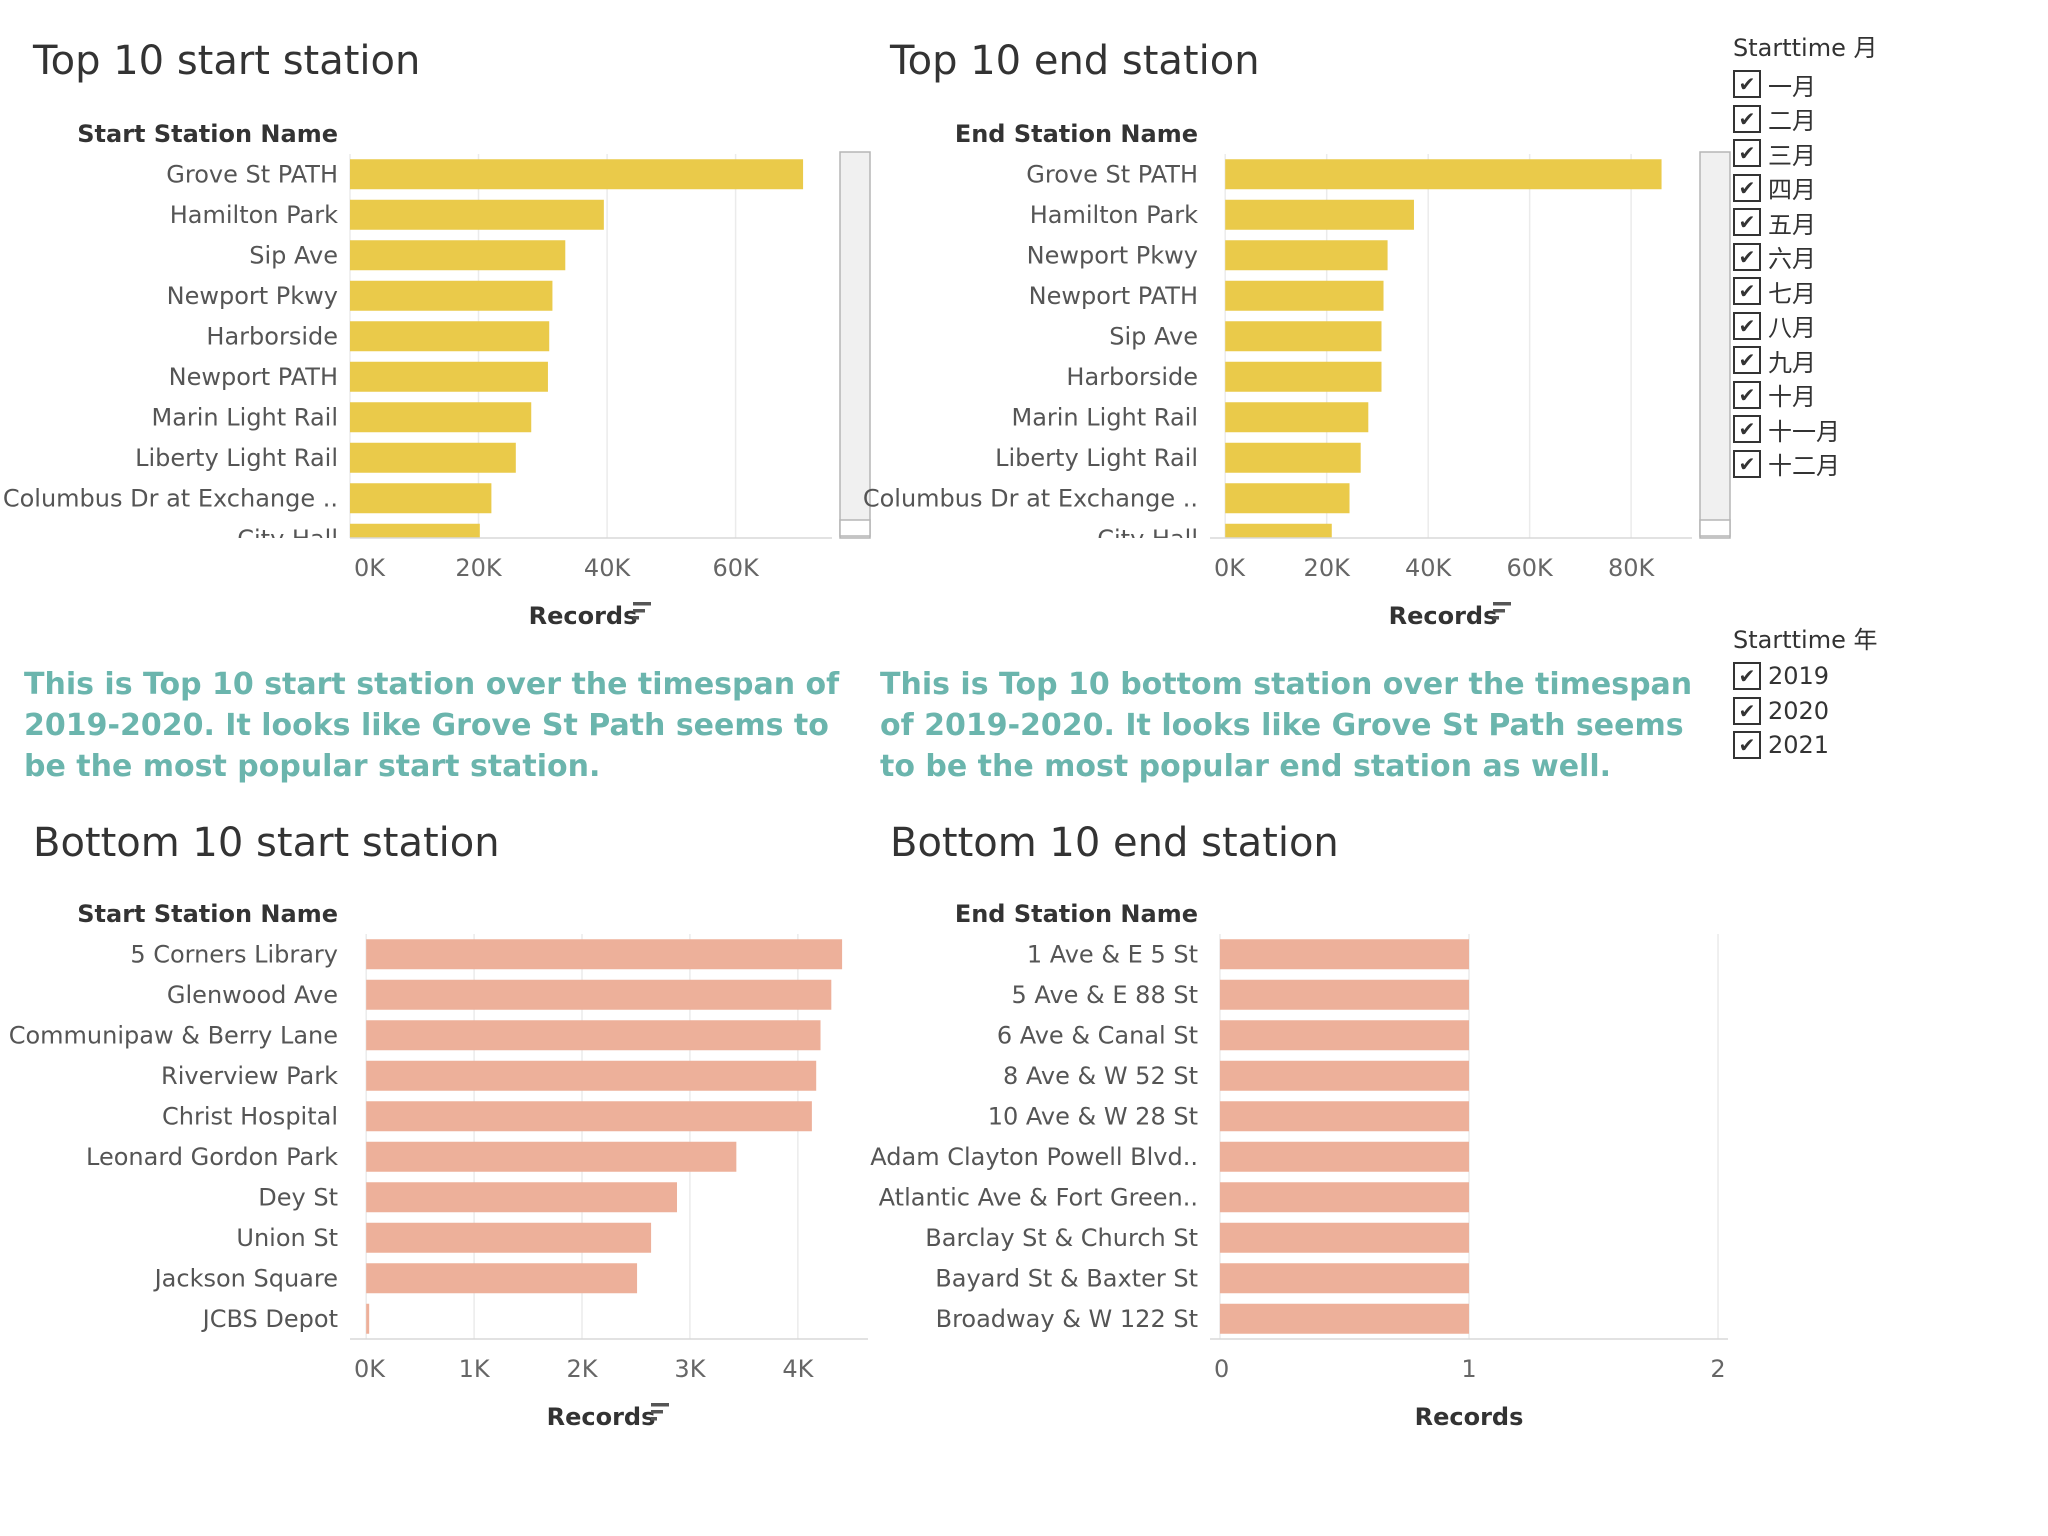  Describe the element at coordinates (1805, 326) in the screenshot. I see `month-filter-item: ✔ 八月` at that location.